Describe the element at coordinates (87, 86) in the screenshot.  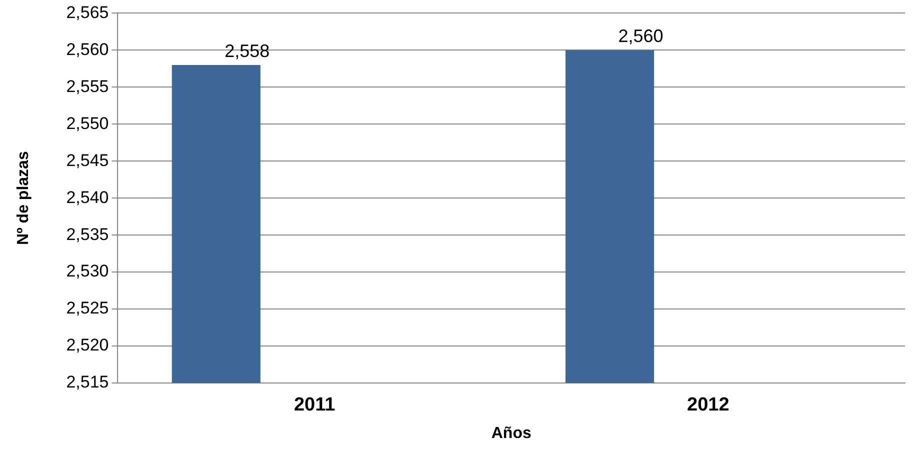
I see `y-tick-label: 2,555` at that location.